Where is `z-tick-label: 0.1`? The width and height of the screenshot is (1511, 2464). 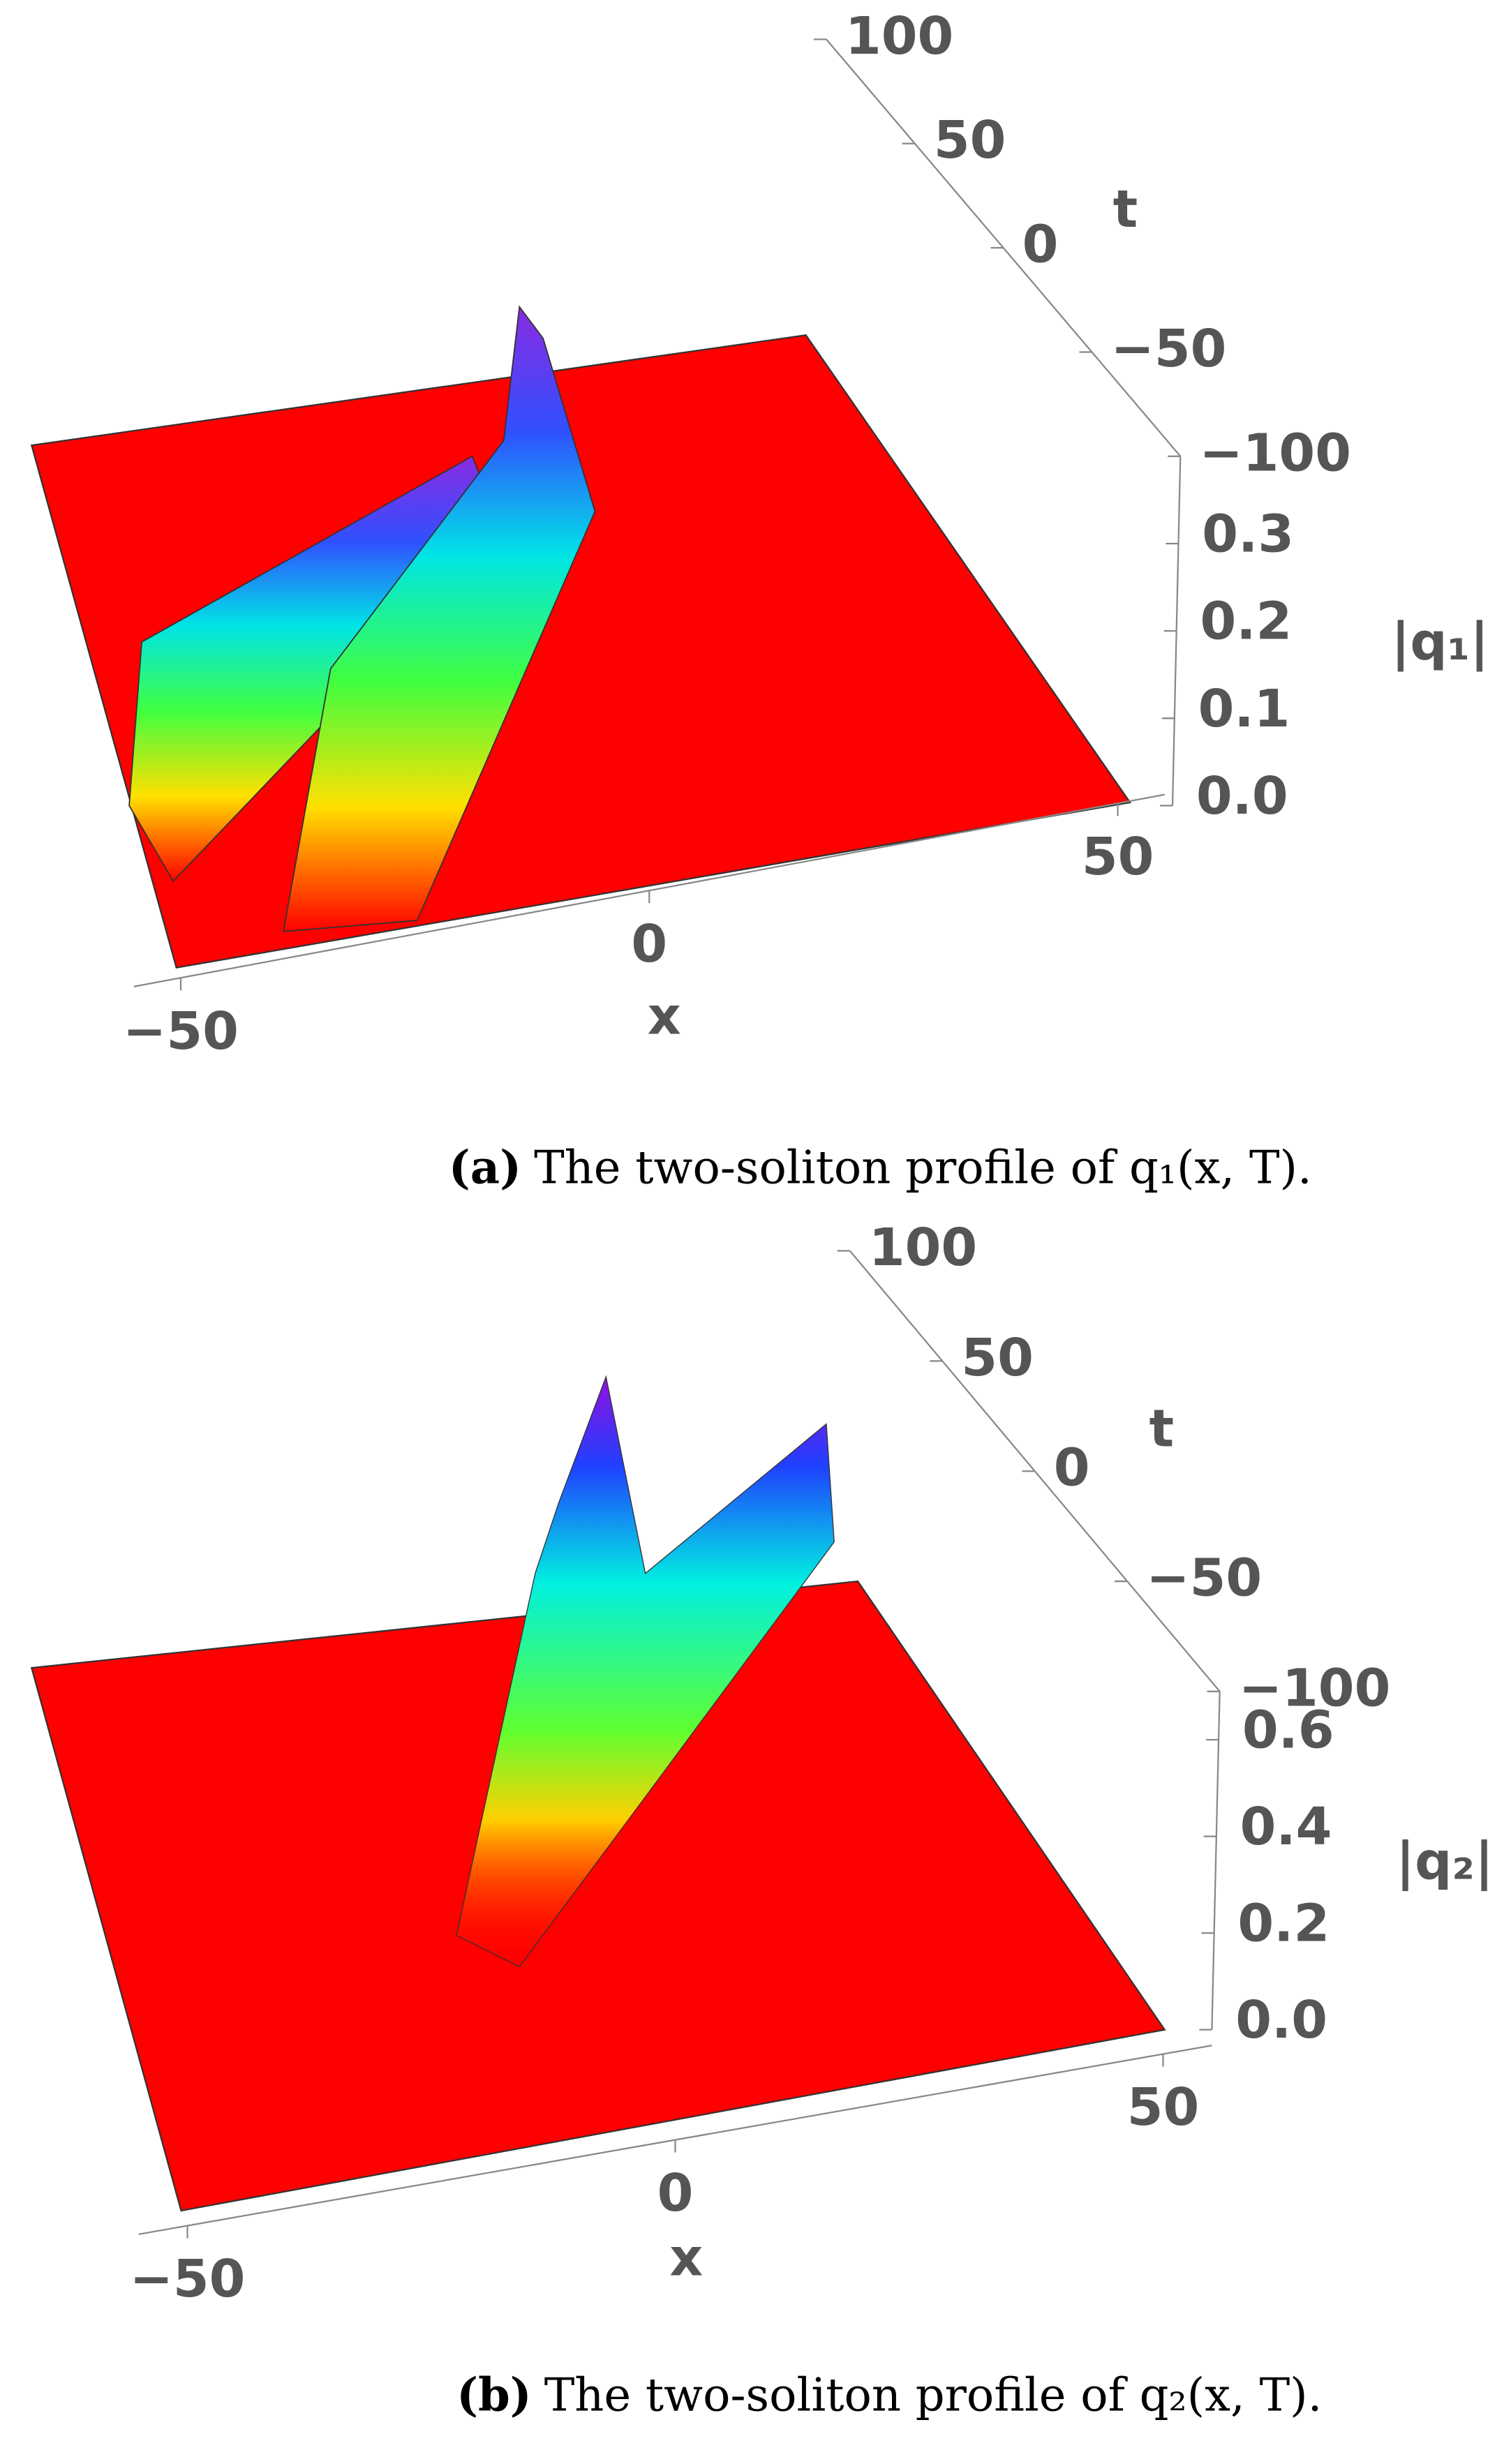 z-tick-label: 0.1 is located at coordinates (1244, 708).